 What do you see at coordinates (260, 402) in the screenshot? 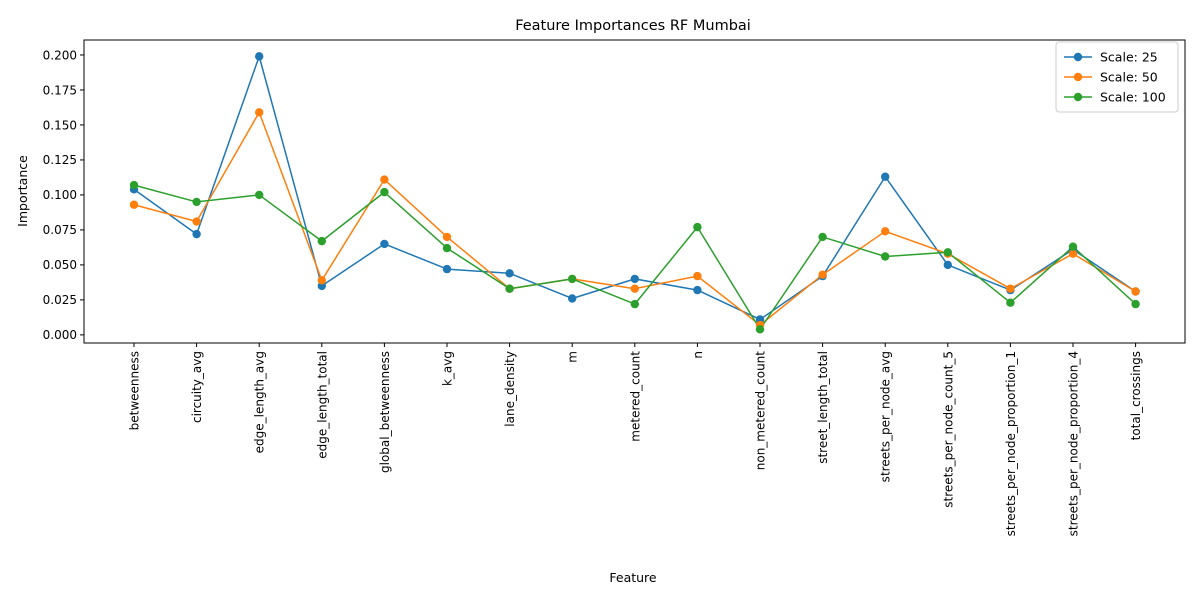
I see `x-tick-label: edge_length_avg` at bounding box center [260, 402].